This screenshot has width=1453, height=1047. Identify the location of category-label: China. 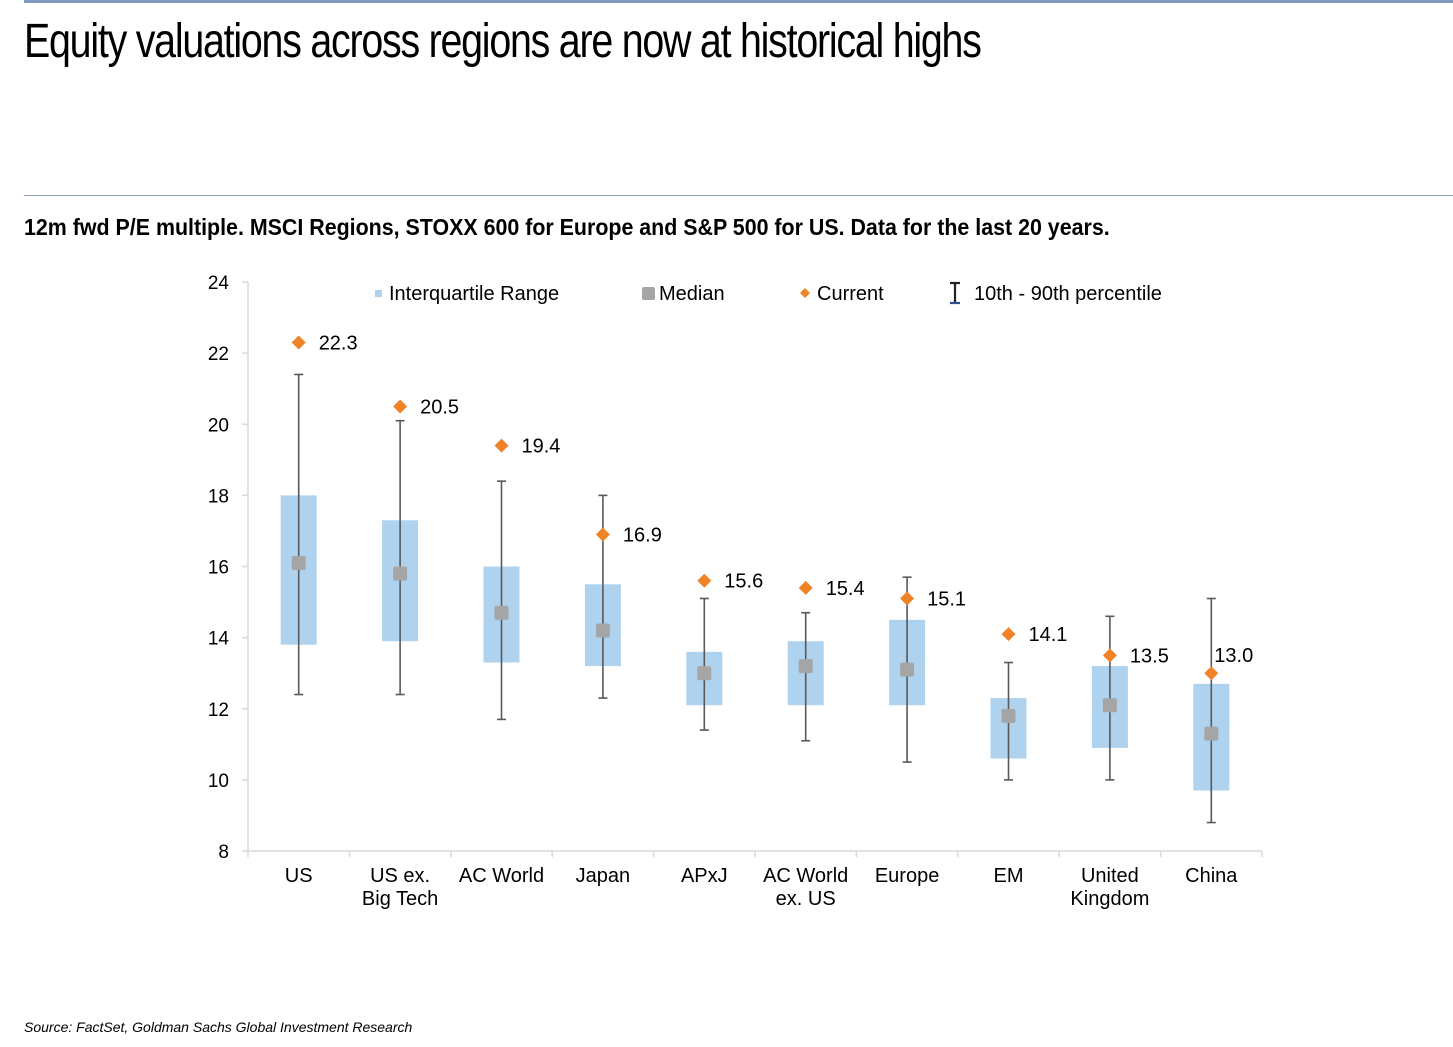
(1211, 876).